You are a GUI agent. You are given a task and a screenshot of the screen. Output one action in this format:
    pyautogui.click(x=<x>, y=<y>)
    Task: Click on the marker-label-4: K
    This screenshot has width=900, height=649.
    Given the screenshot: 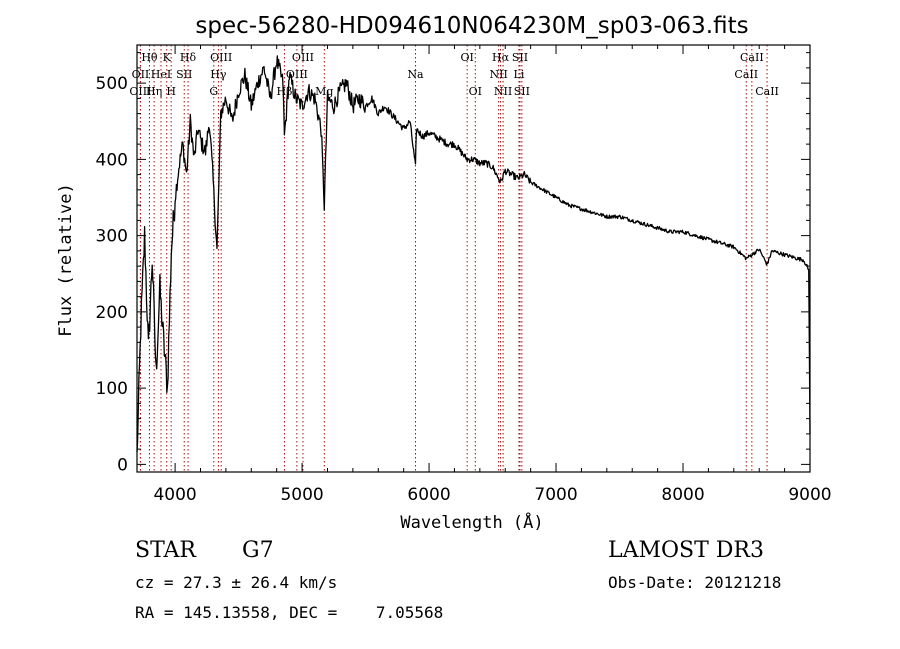 What is the action you would take?
    pyautogui.click(x=167, y=57)
    